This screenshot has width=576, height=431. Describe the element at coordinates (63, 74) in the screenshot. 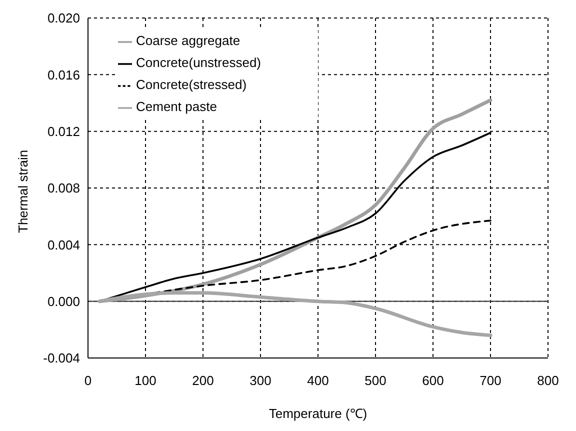

I see `y-tick-label: 0.016` at that location.